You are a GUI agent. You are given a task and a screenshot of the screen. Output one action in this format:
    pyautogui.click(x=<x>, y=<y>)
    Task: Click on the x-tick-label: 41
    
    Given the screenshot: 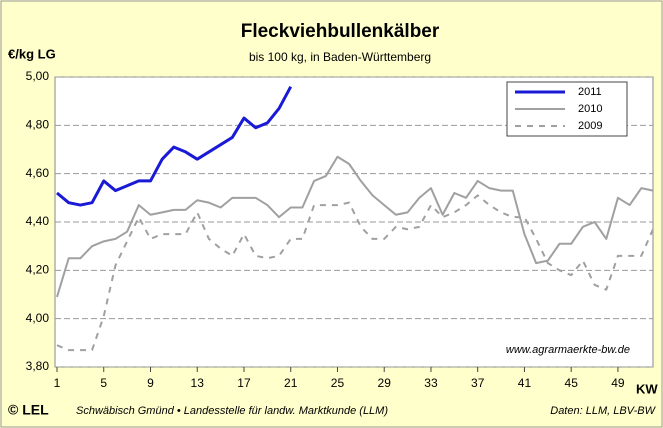 What is the action you would take?
    pyautogui.click(x=525, y=383)
    